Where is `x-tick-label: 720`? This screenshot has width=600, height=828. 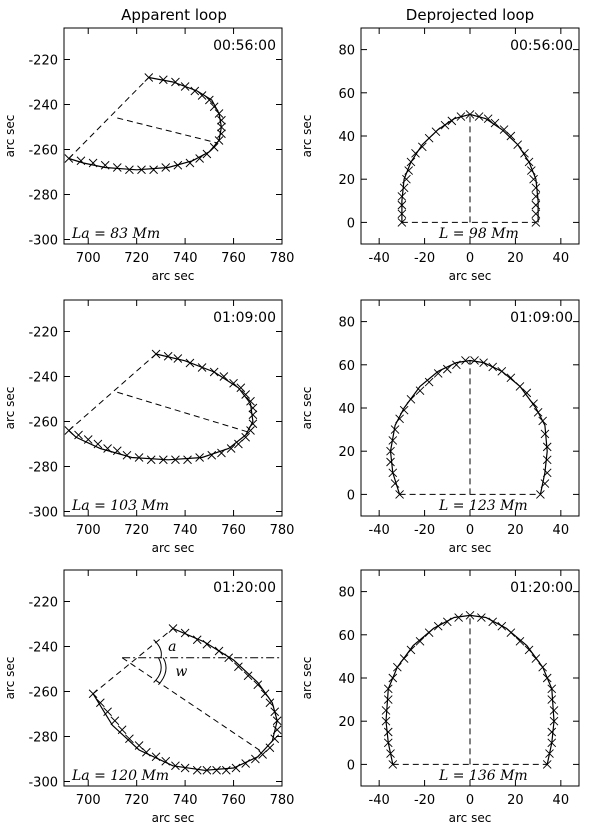
x-tick-label: 720 is located at coordinates (136, 800).